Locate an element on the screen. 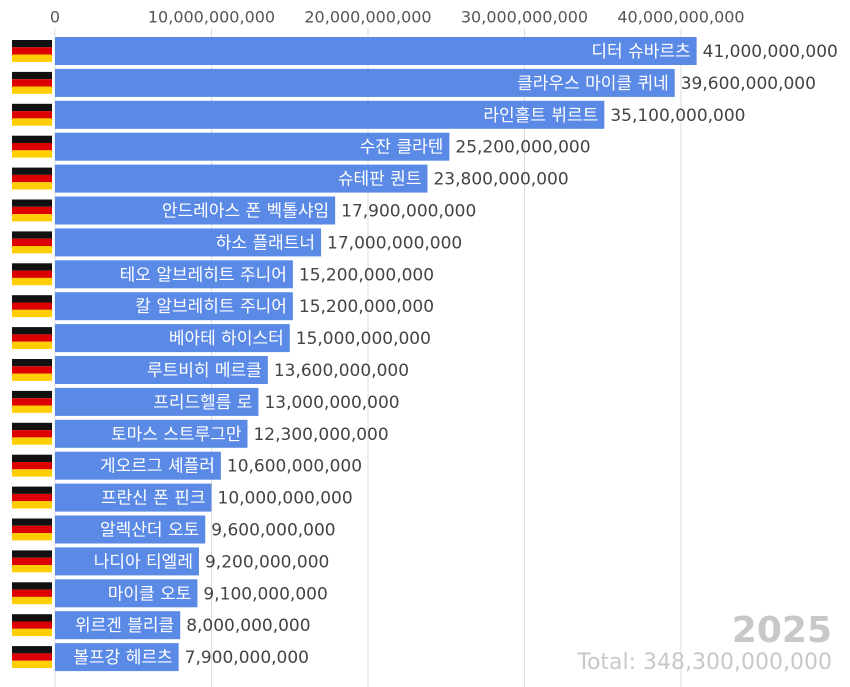 The image size is (850, 687). bar-label: 토마스 스트루그만 is located at coordinates (176, 435).